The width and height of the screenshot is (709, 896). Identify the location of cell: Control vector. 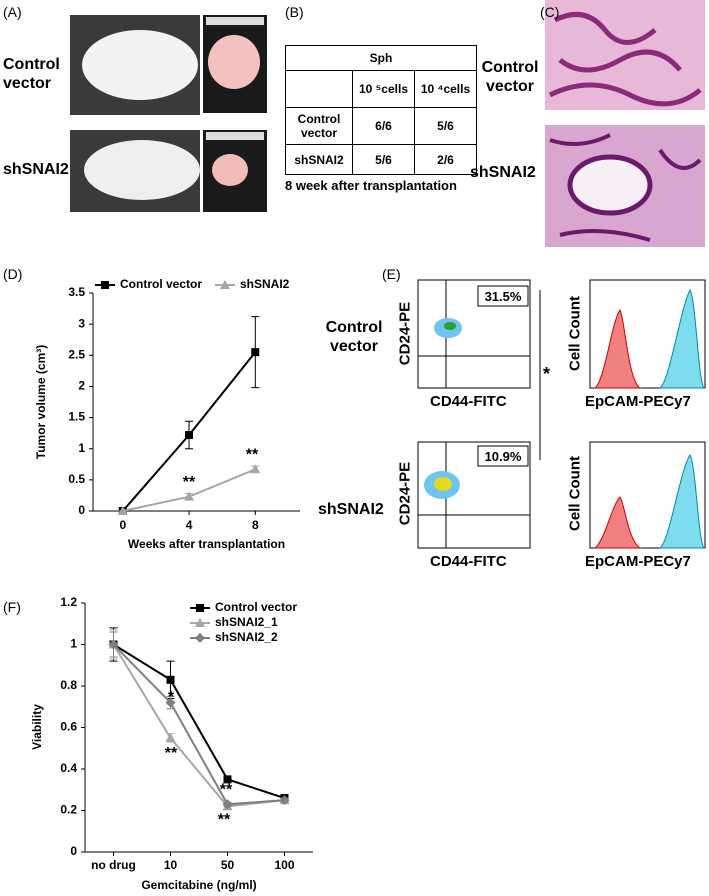
(319, 126).